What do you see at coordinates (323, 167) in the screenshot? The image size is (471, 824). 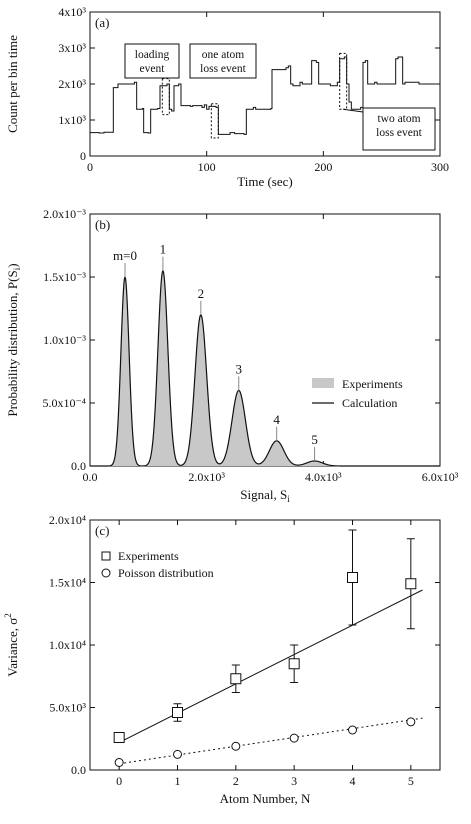 I see `x-tick-label: 200` at bounding box center [323, 167].